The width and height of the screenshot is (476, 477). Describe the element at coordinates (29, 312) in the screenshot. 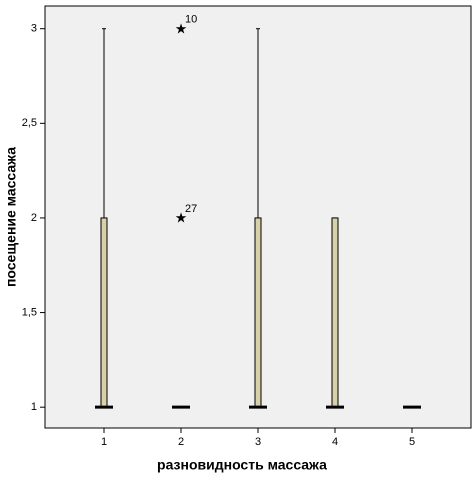

I see `y-tick-label: 1,5` at that location.